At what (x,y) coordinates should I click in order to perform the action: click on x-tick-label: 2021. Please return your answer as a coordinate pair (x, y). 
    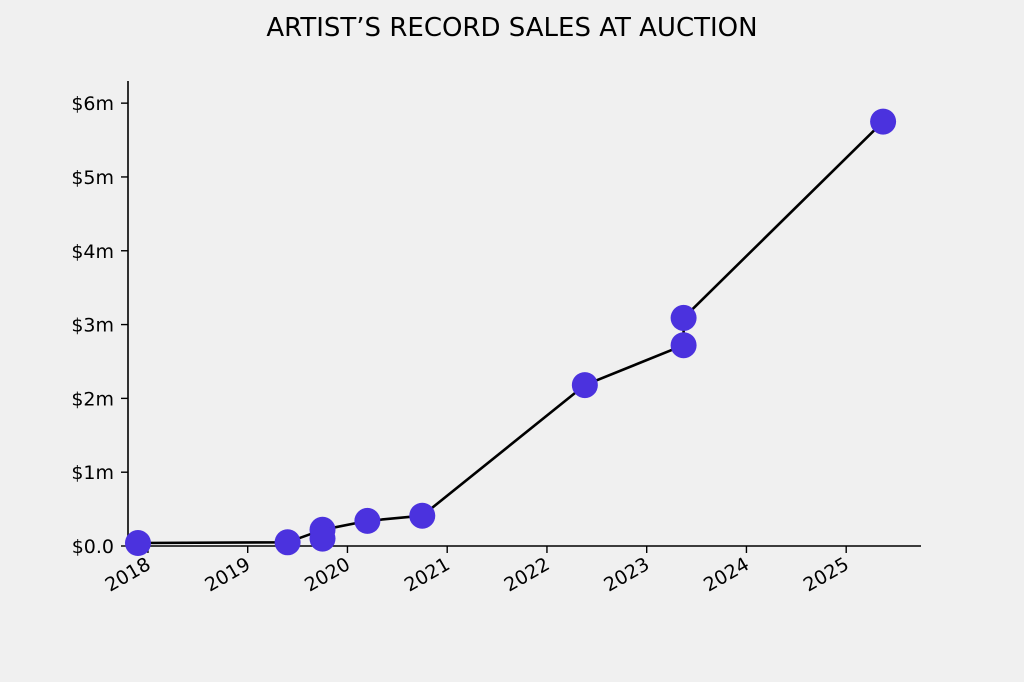
    Looking at the image, I should click on (427, 574).